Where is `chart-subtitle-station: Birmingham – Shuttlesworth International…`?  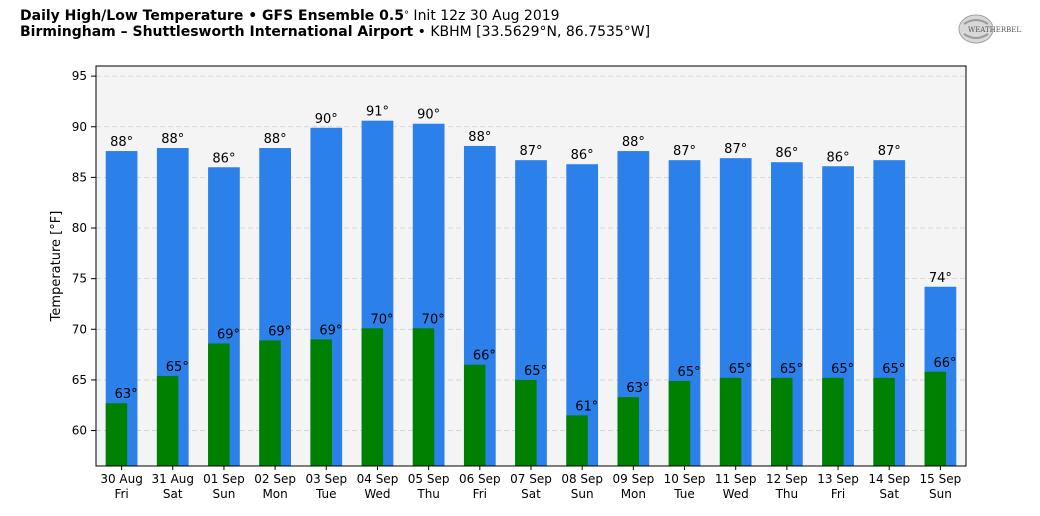
chart-subtitle-station: Birmingham – Shuttlesworth International… is located at coordinates (217, 32).